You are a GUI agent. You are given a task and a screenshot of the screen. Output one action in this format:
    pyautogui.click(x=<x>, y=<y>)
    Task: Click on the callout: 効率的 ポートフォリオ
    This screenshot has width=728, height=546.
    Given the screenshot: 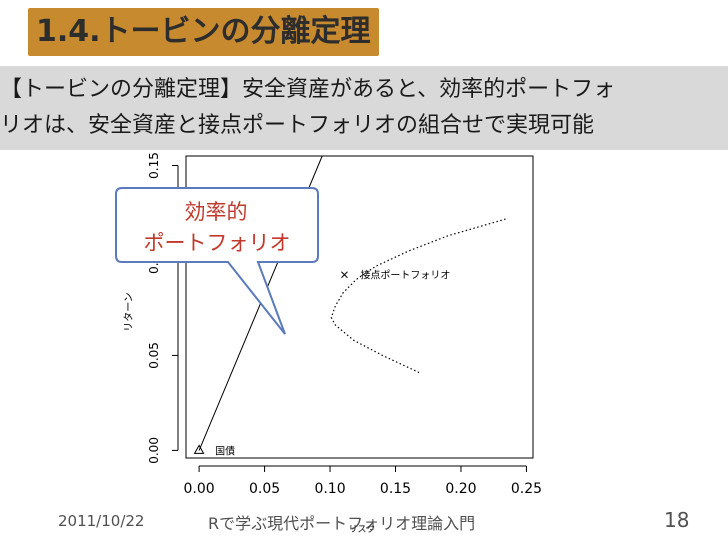 What is the action you would take?
    pyautogui.click(x=217, y=261)
    